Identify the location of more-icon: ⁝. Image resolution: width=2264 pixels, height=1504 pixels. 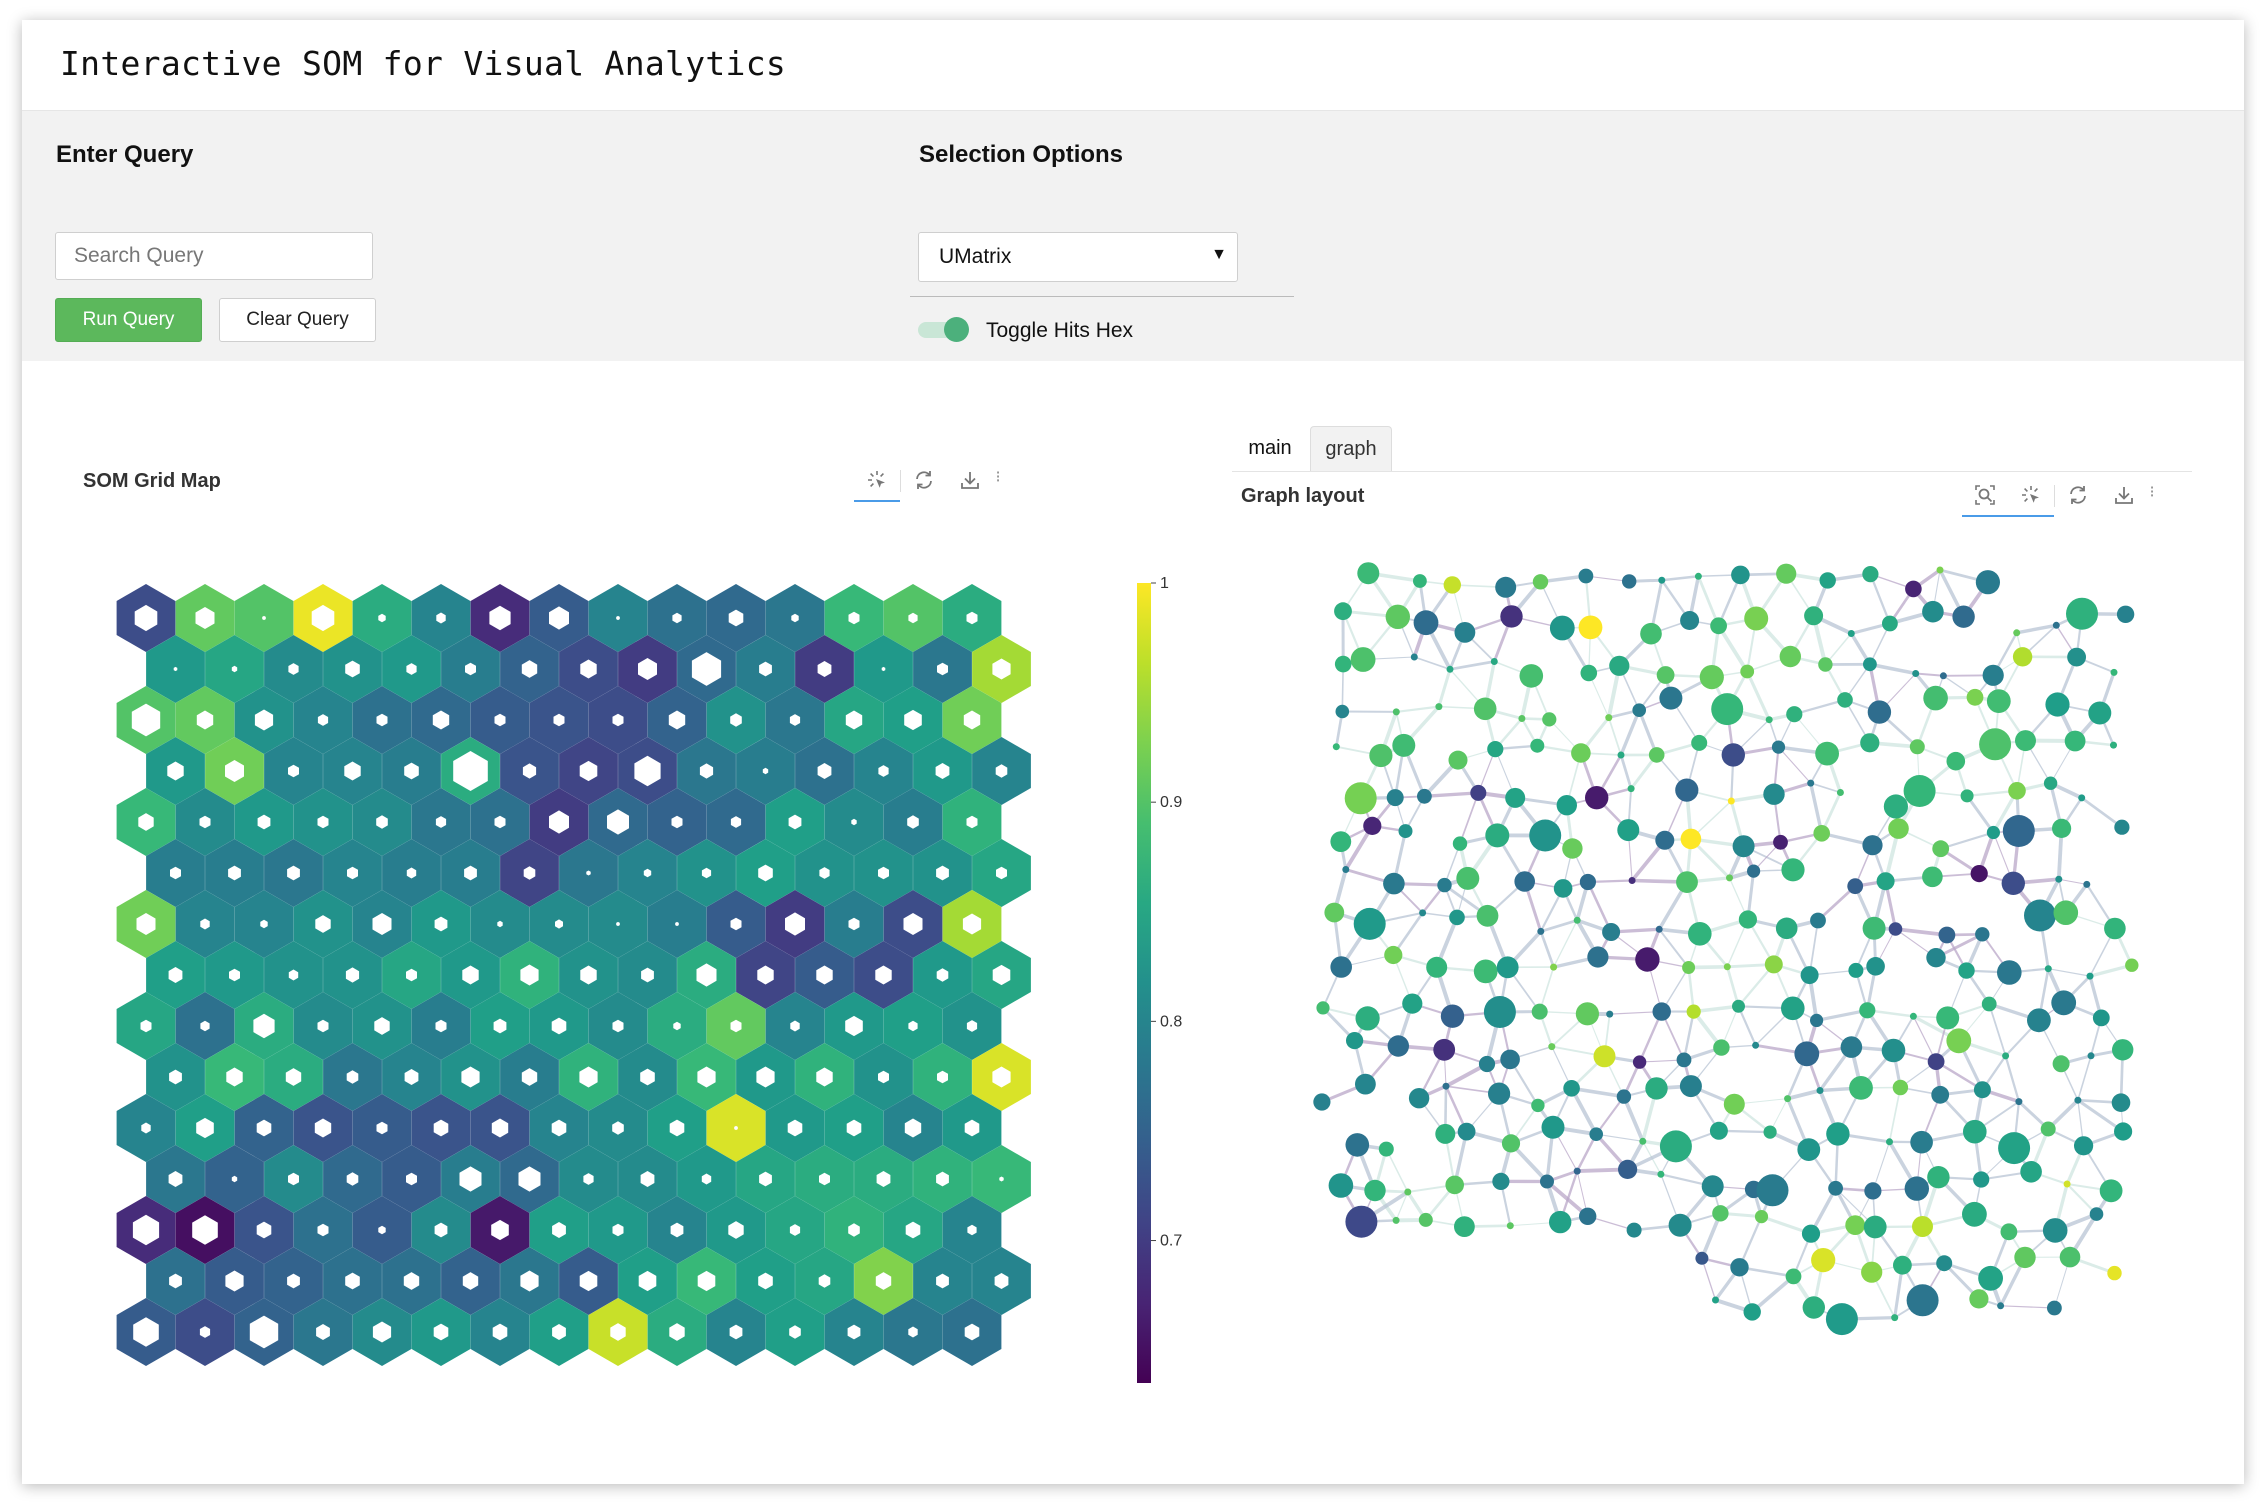
(2152, 492).